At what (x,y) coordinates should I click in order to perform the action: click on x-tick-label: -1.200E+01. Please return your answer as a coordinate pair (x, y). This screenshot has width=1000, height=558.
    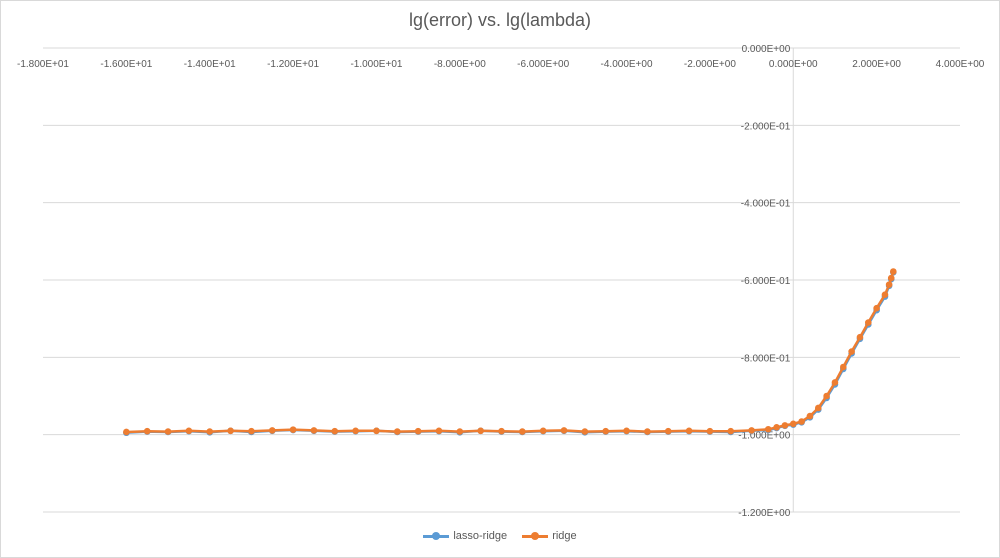
    Looking at the image, I should click on (293, 64).